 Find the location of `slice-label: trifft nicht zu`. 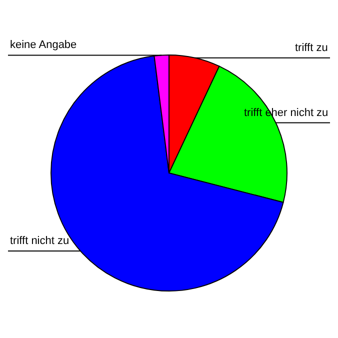

slice-label: trifft nicht zu is located at coordinates (40, 241).